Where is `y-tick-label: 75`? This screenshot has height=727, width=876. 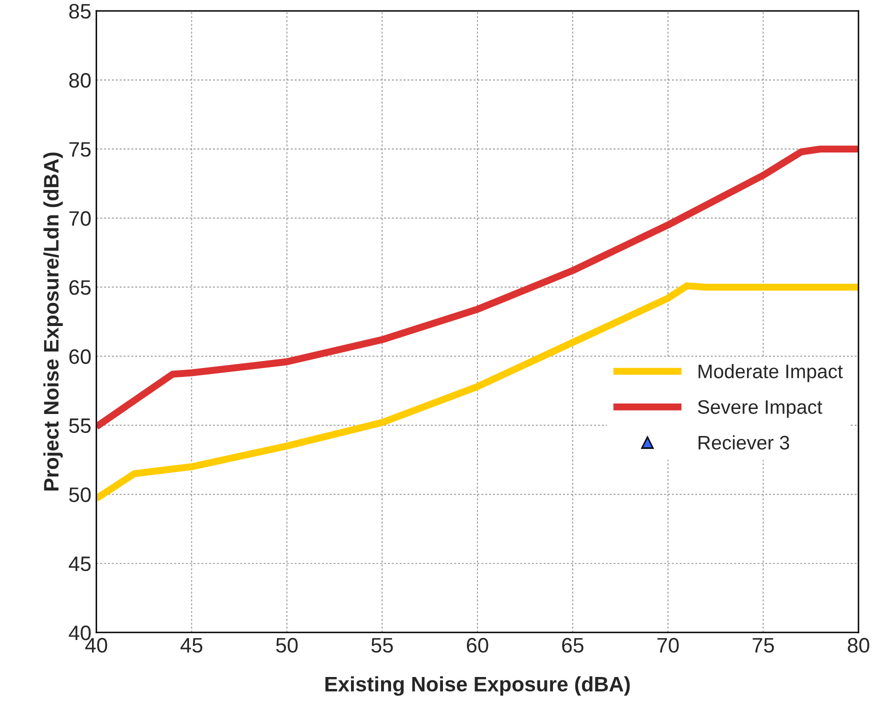 y-tick-label: 75 is located at coordinates (80, 149).